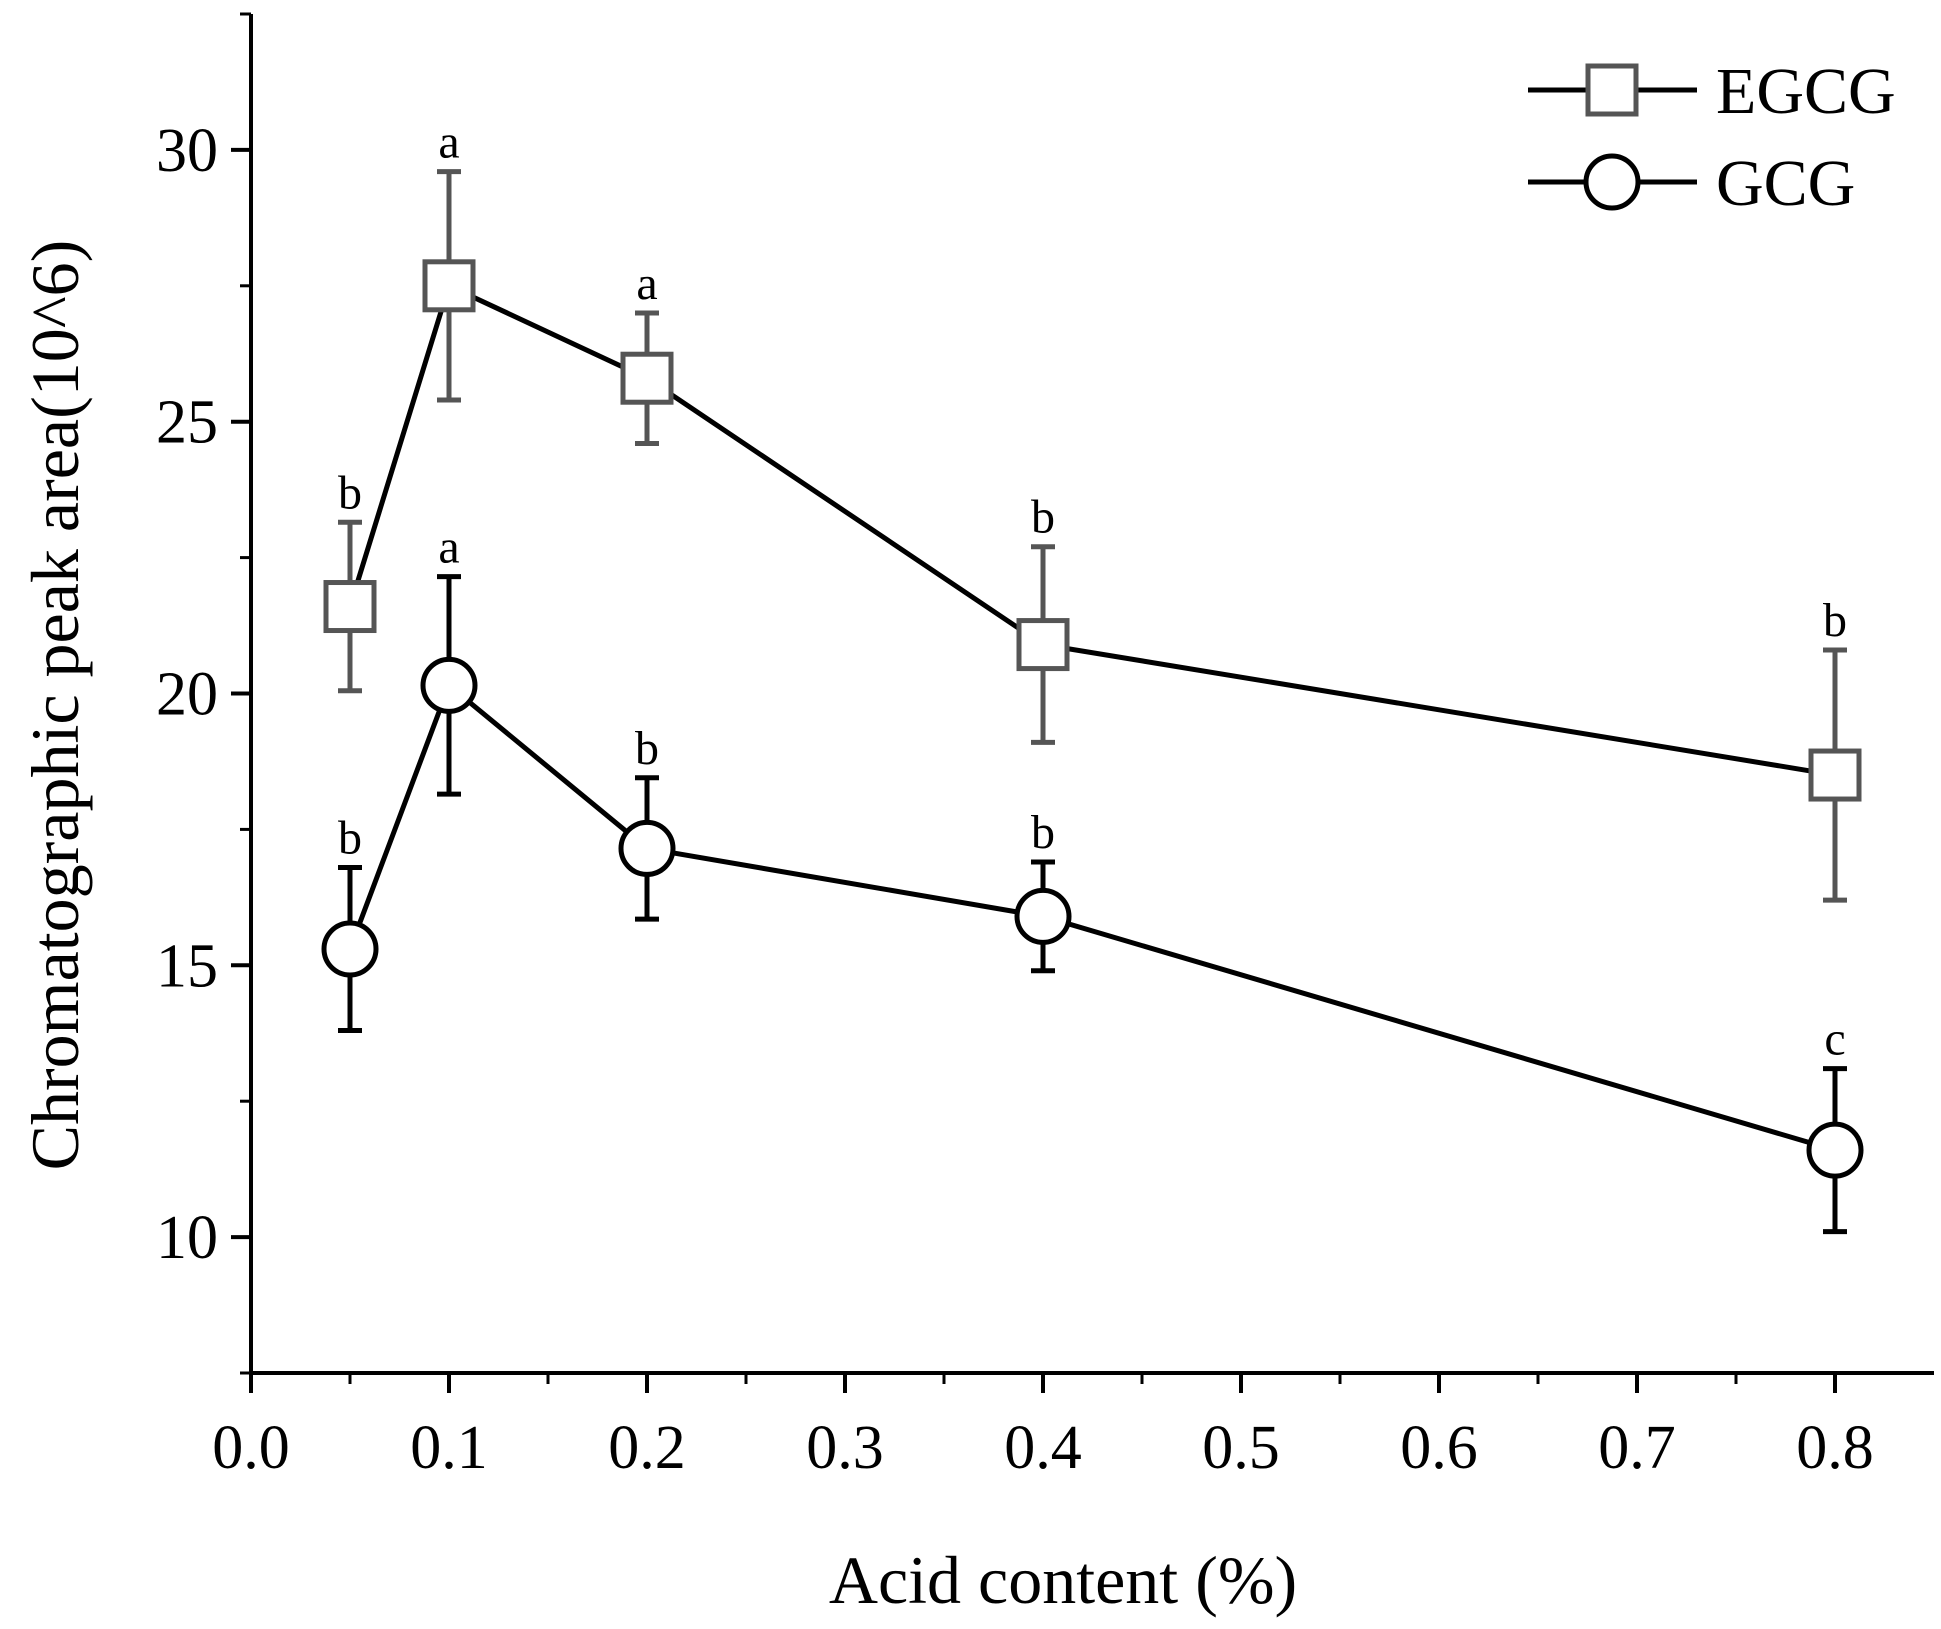  I want to click on y-tick-label: 10, so click(187, 1238).